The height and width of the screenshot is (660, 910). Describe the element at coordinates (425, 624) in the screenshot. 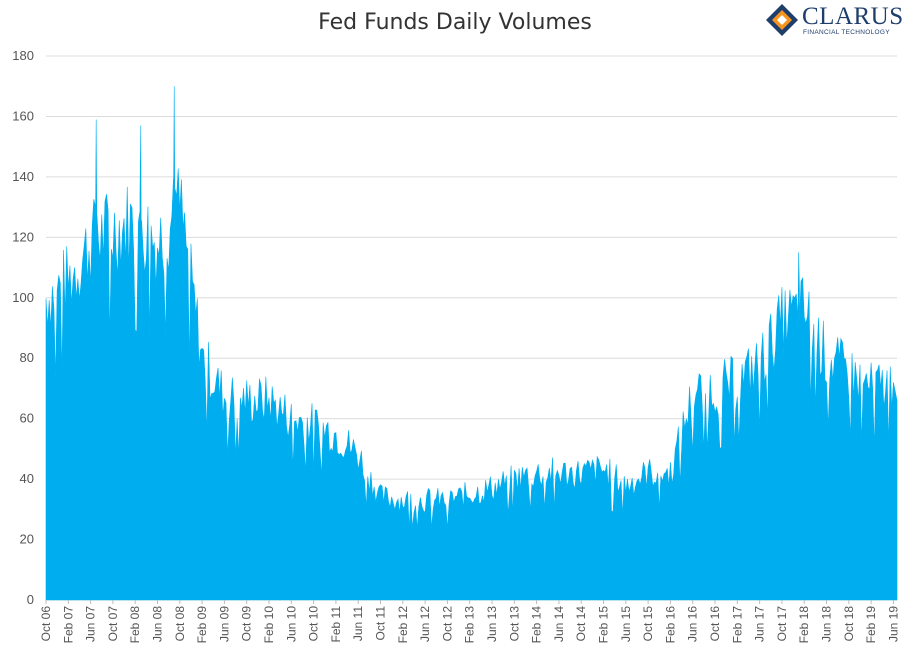

I see `x-tick-label: Jun 12` at that location.